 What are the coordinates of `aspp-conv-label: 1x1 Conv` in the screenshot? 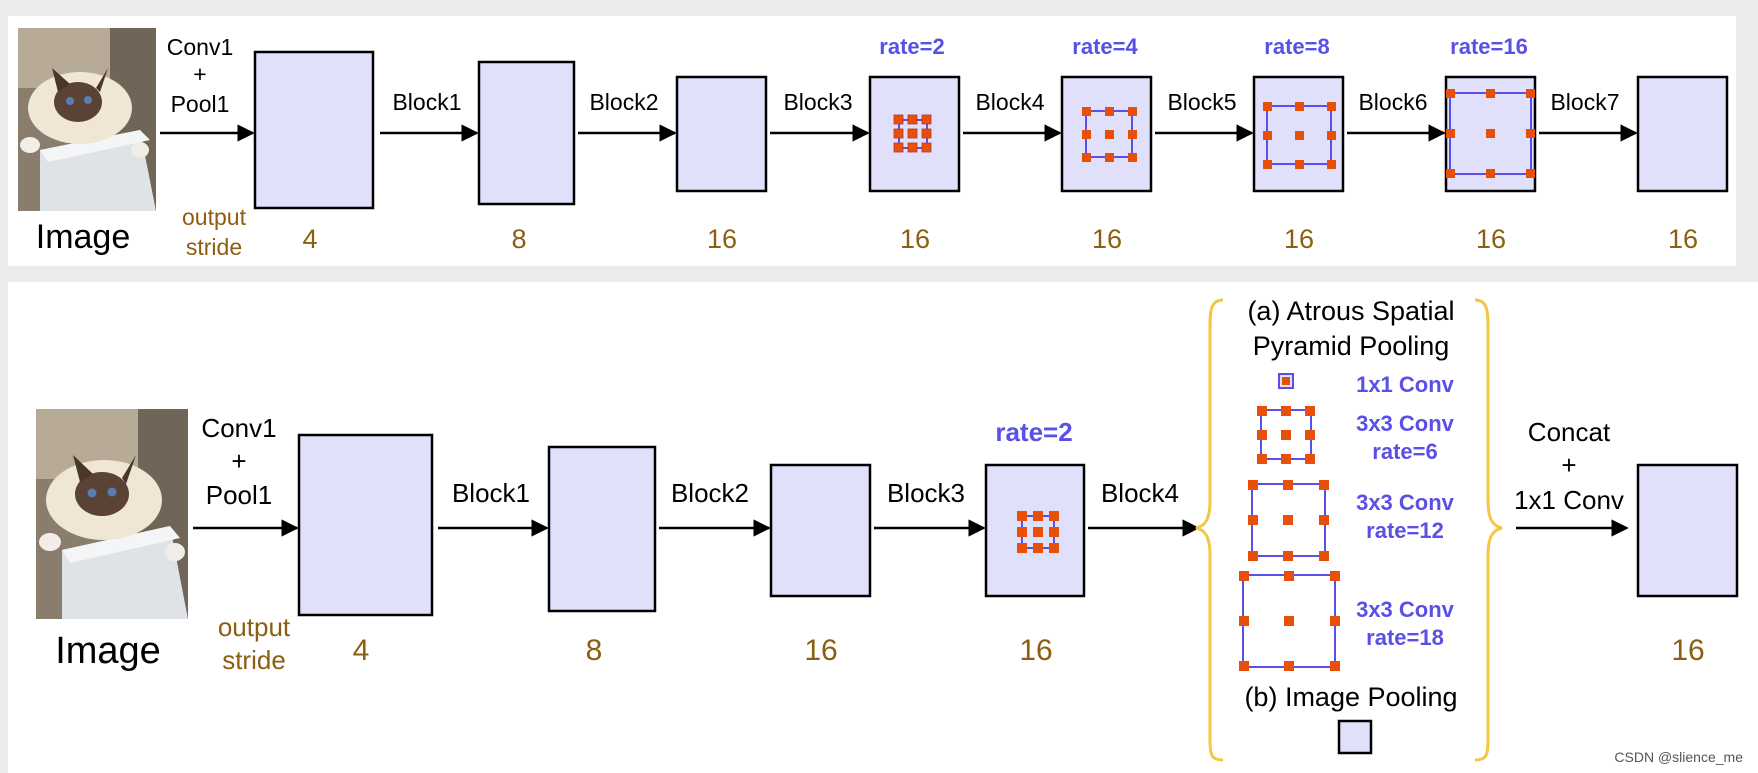 It's located at (1405, 384).